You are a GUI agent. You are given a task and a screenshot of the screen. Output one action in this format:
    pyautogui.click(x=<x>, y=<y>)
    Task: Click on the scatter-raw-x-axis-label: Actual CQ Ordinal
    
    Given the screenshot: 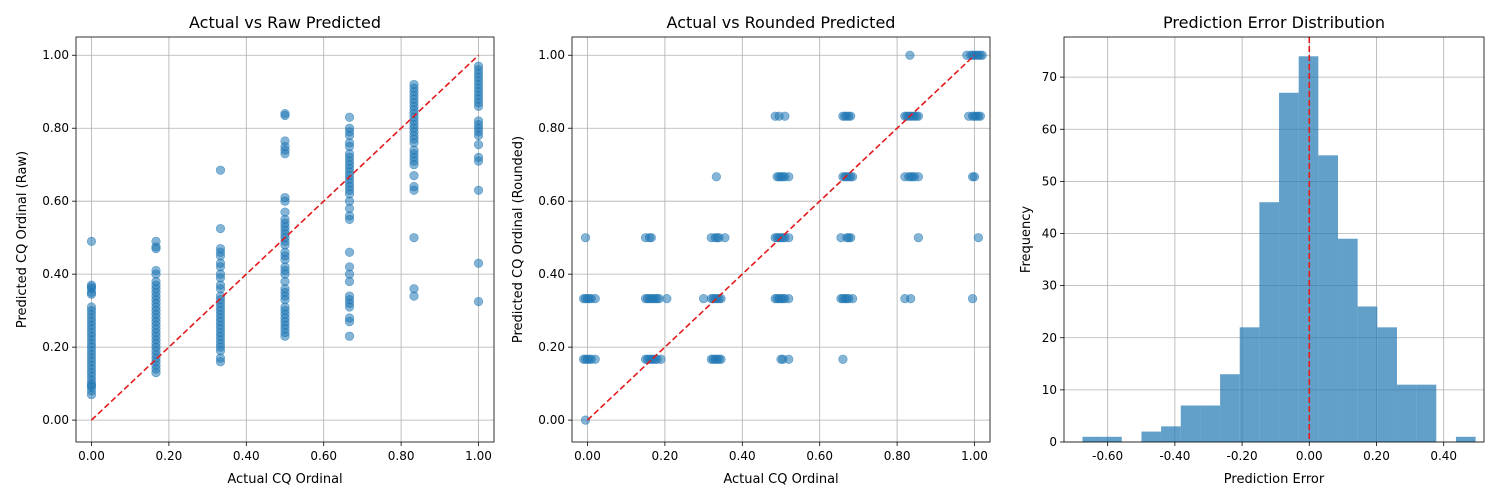 What is the action you would take?
    pyautogui.click(x=284, y=479)
    